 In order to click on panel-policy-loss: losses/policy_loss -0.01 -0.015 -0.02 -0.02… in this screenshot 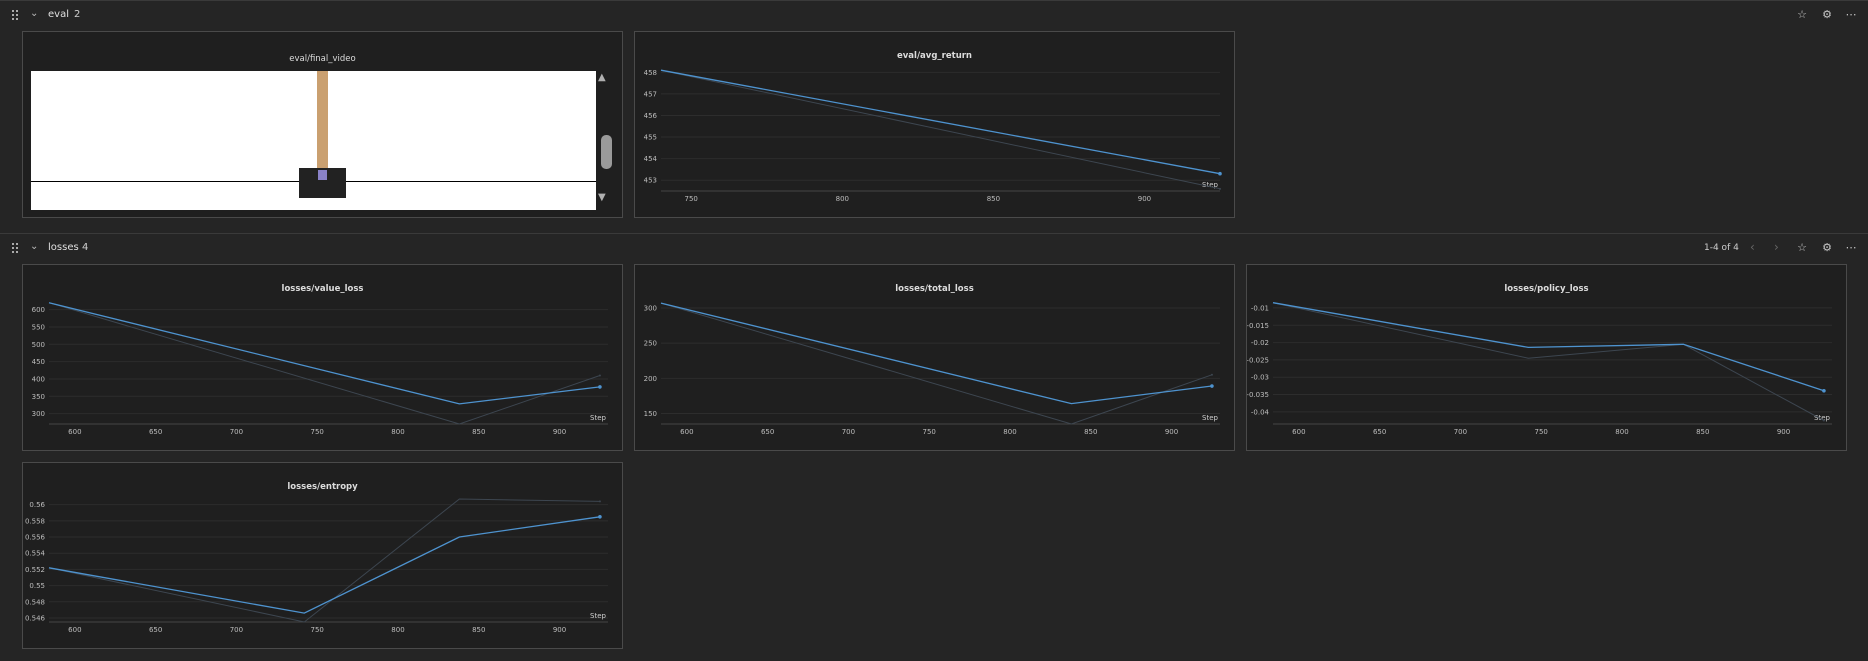, I will do `click(1546, 357)`.